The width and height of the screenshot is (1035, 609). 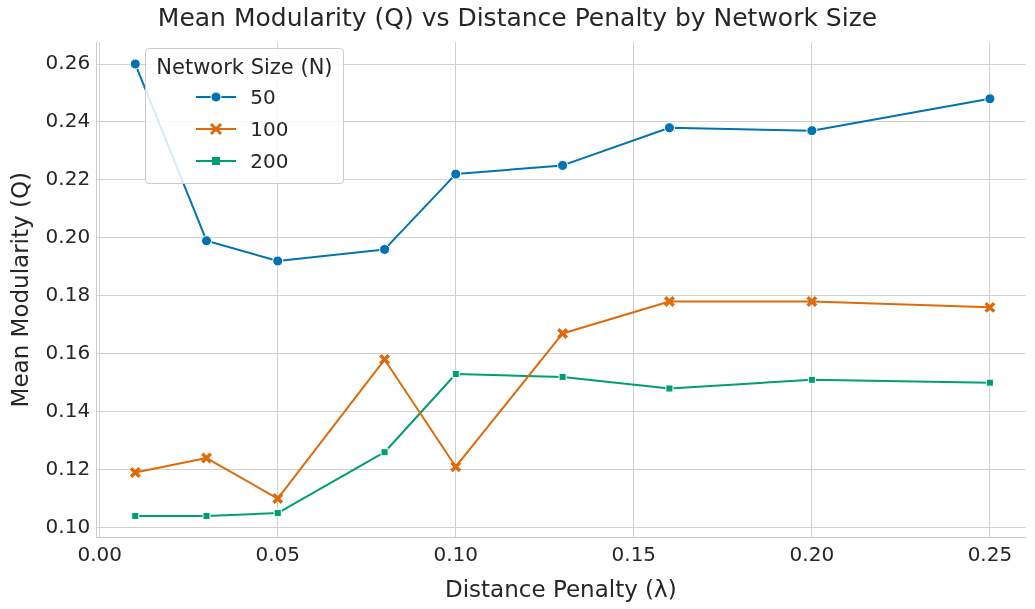 What do you see at coordinates (456, 553) in the screenshot?
I see `x-tick-label: 0.10` at bounding box center [456, 553].